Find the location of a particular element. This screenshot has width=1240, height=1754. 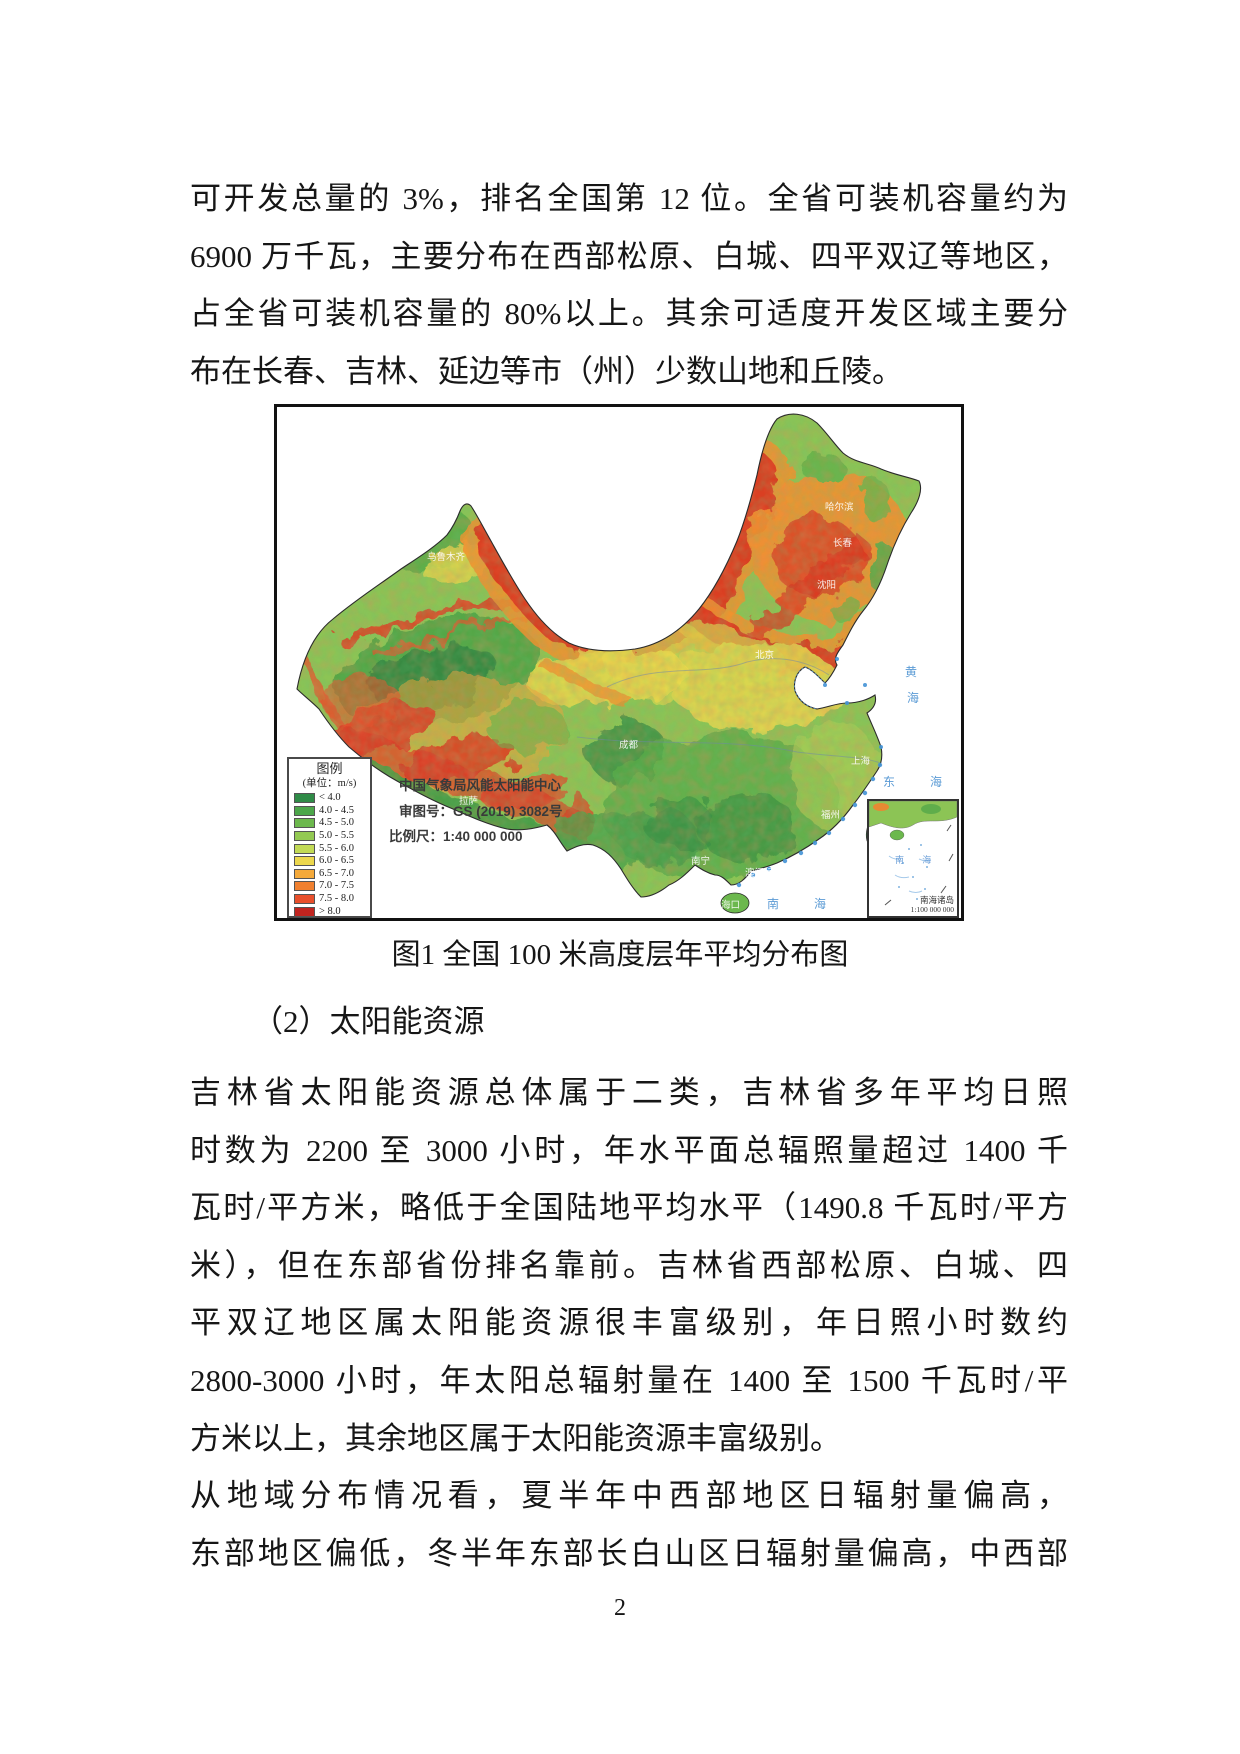

text-line: 瓦时/平方米，略低于全国陆地平均水平（1490.8 千瓦时/平方 is located at coordinates (629, 1208).